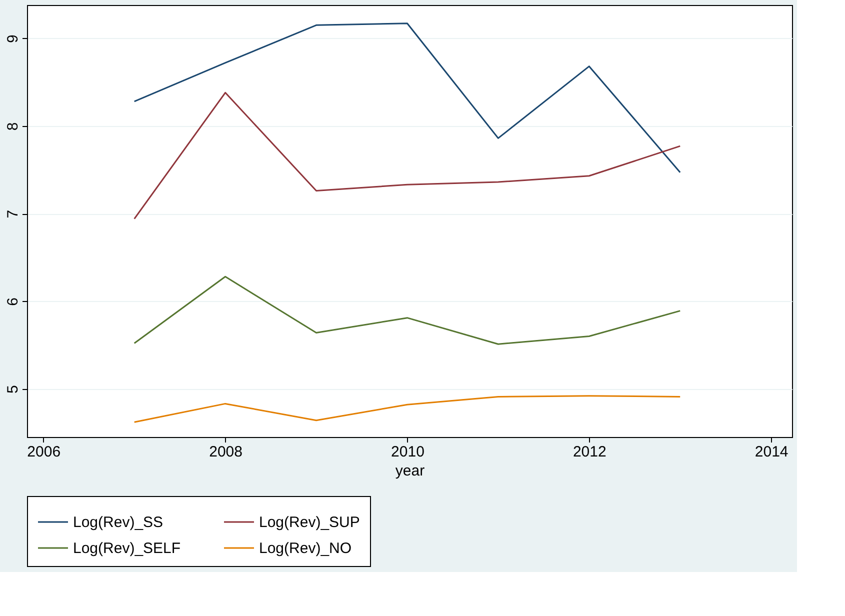  I want to click on legend-label: Log(Rev)_NO, so click(305, 548).